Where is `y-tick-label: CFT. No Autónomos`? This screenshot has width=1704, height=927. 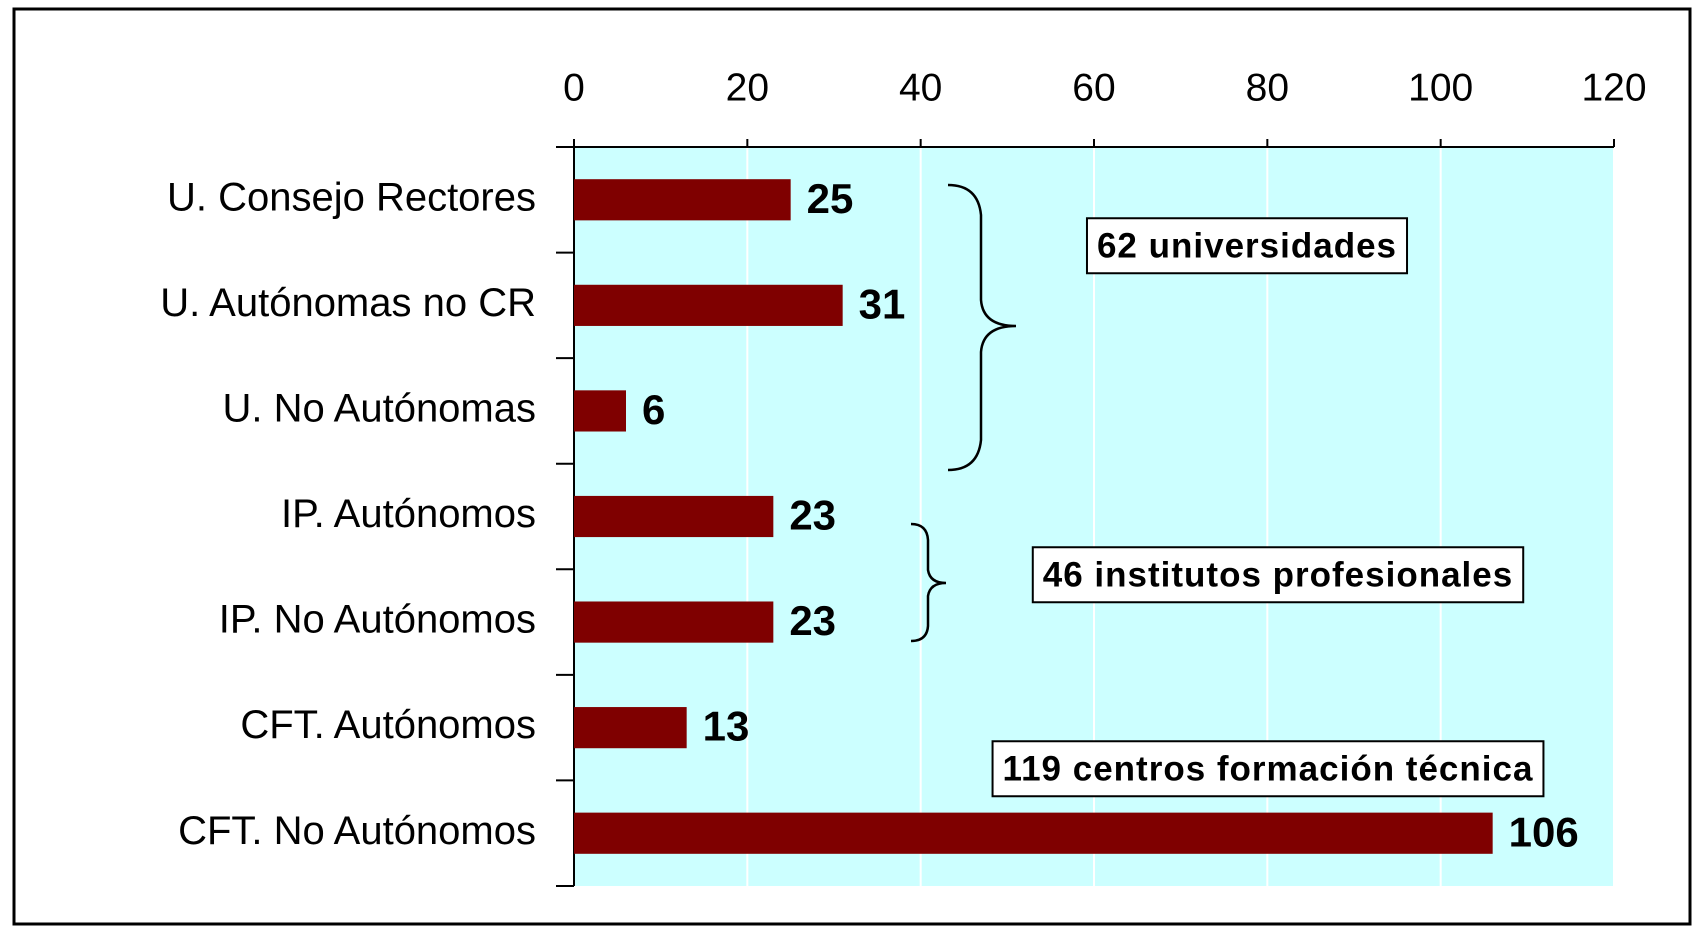 y-tick-label: CFT. No Autónomos is located at coordinates (357, 831).